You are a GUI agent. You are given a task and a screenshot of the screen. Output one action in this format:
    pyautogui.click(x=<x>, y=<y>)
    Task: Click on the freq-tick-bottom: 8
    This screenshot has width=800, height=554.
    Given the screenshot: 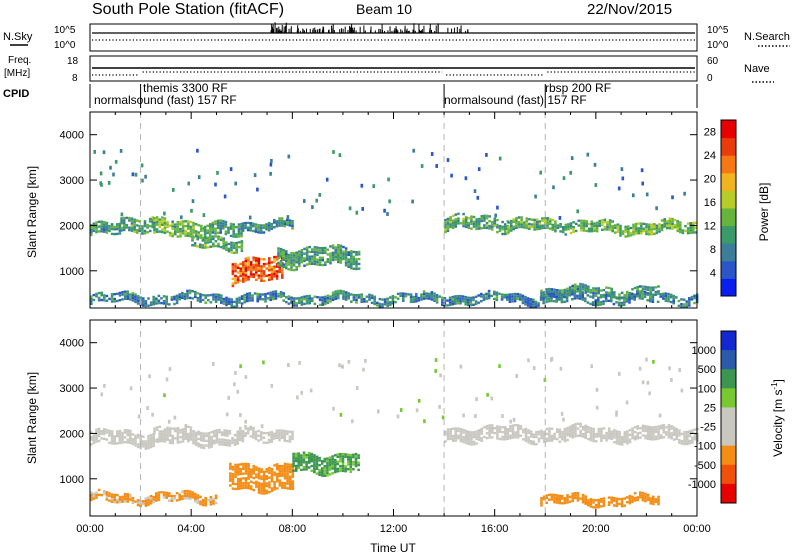 What is the action you would take?
    pyautogui.click(x=75, y=78)
    